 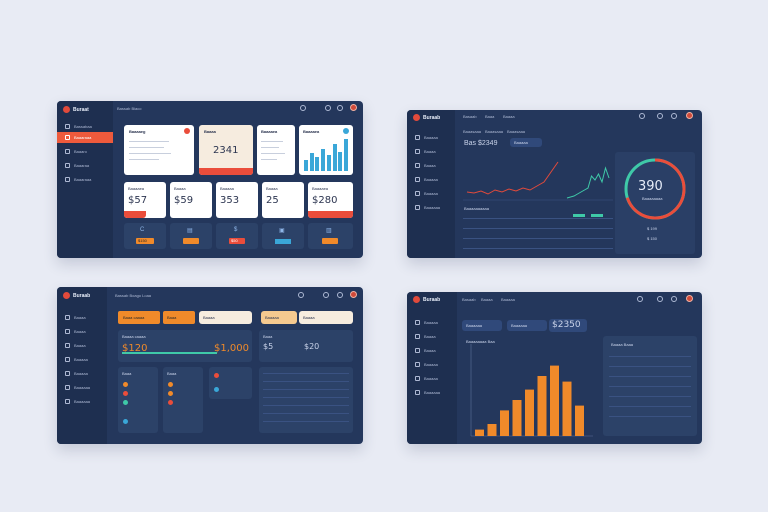 What do you see at coordinates (279, 317) in the screenshot?
I see `chip-4: Baaaaa` at bounding box center [279, 317].